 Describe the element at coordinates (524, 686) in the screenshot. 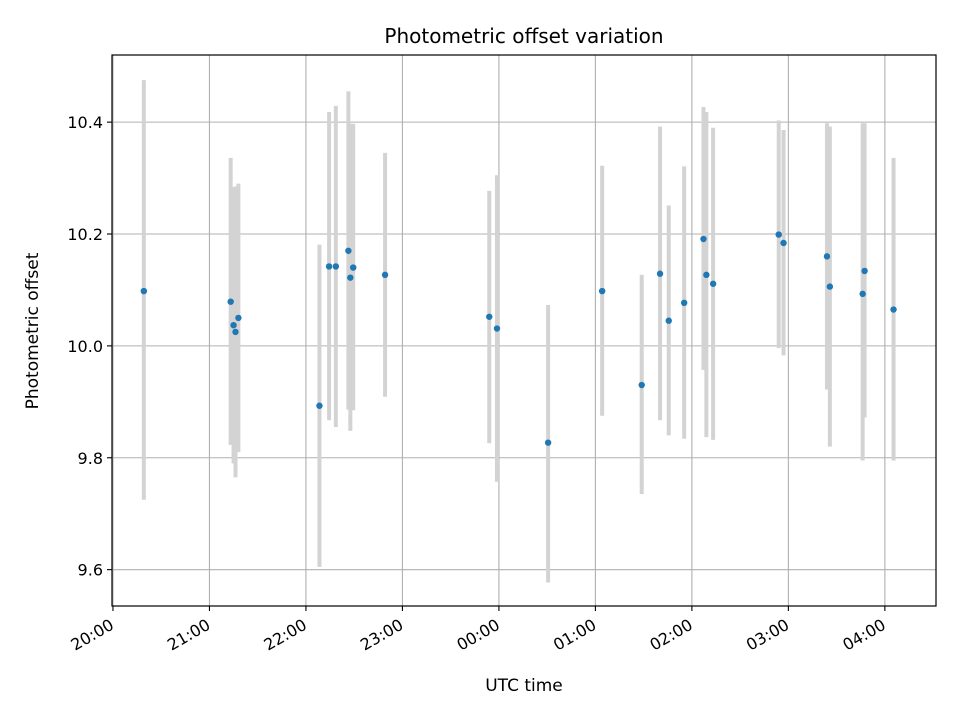

I see `x-axis-label: UTC time` at that location.